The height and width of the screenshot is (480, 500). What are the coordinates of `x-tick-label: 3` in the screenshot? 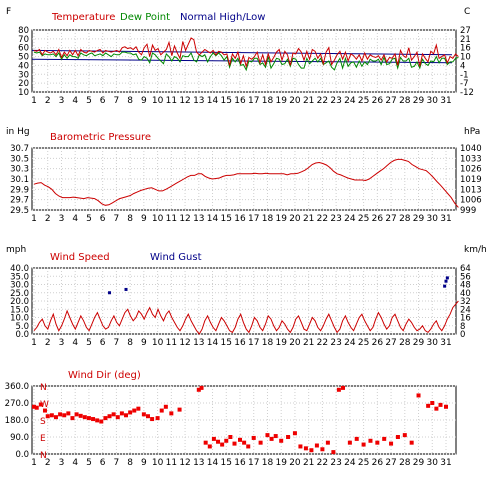 It's located at (62, 101).